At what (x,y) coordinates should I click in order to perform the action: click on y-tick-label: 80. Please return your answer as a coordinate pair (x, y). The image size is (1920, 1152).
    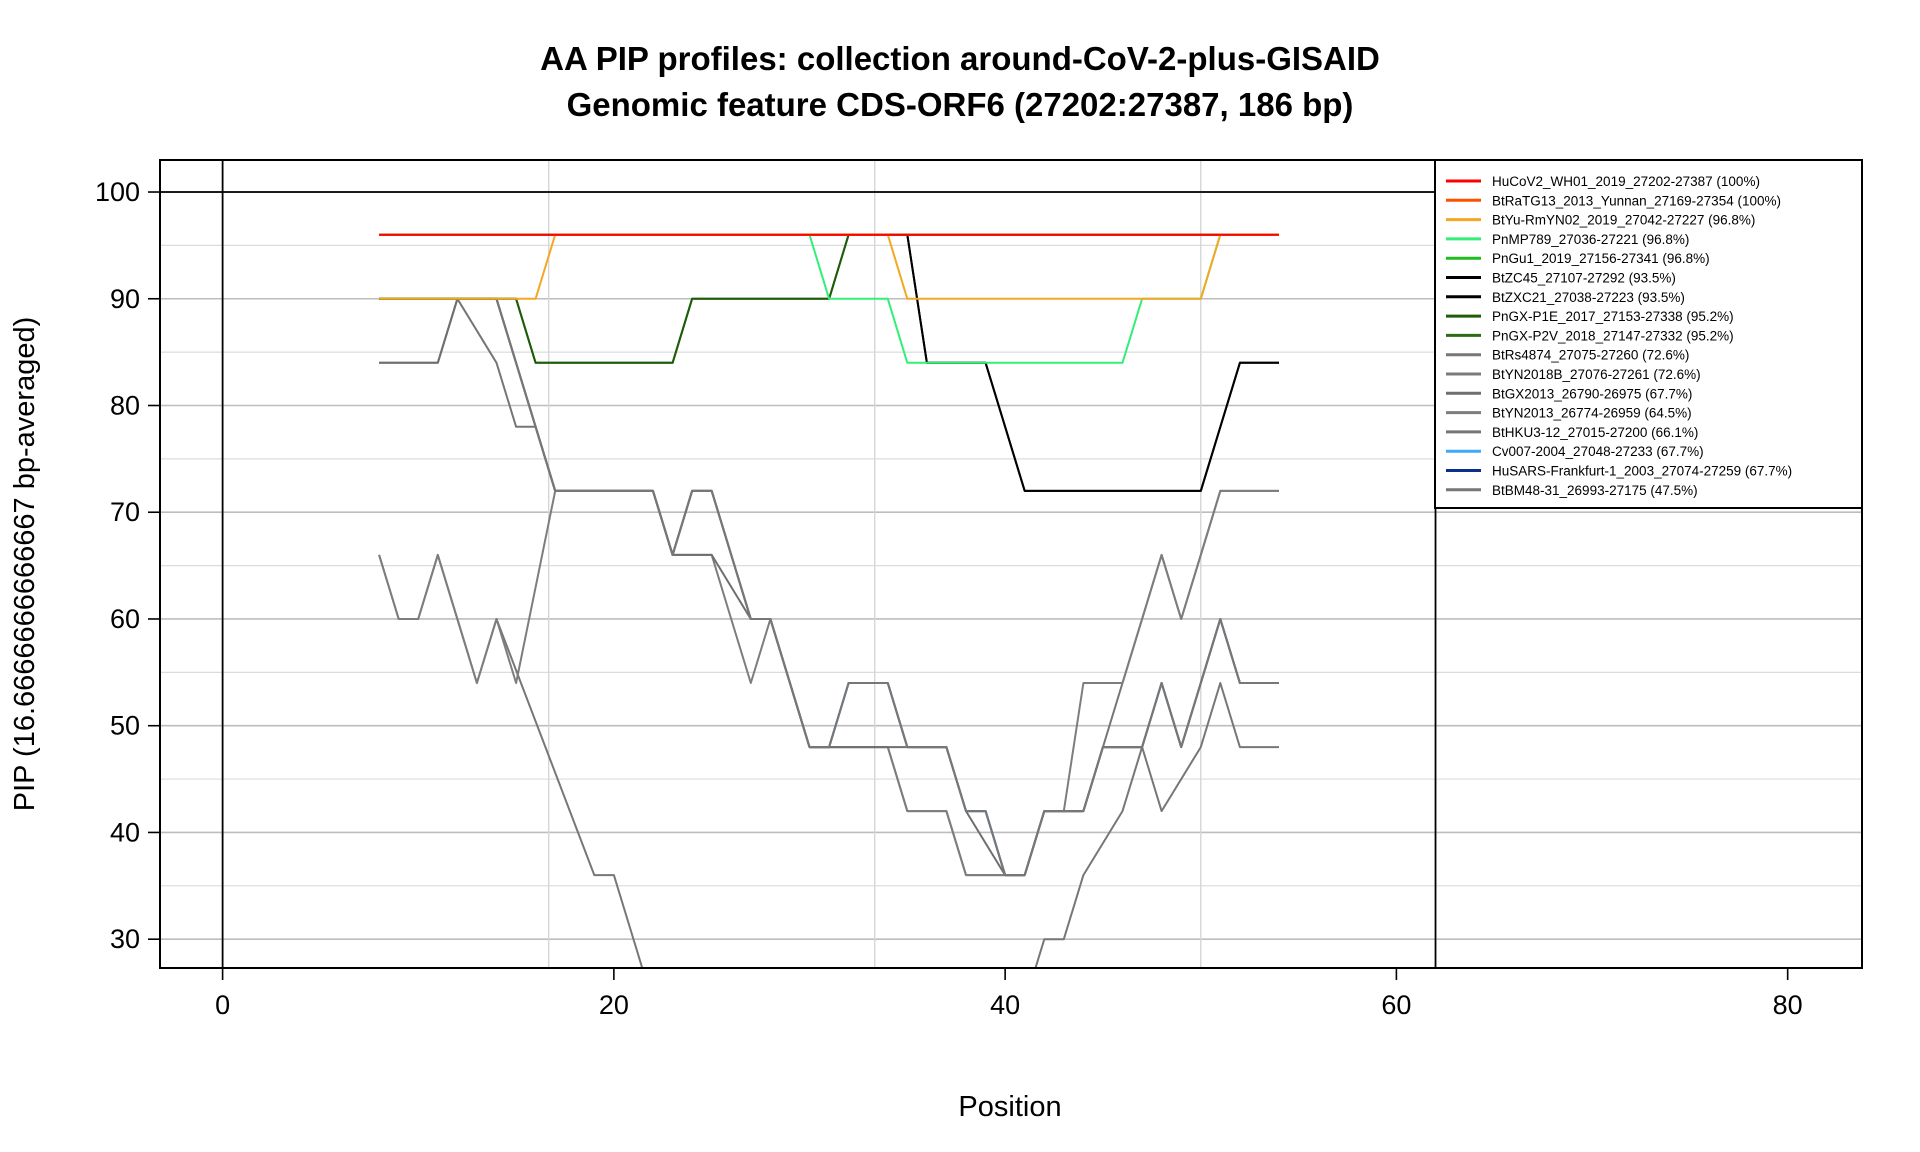
    Looking at the image, I should click on (125, 405).